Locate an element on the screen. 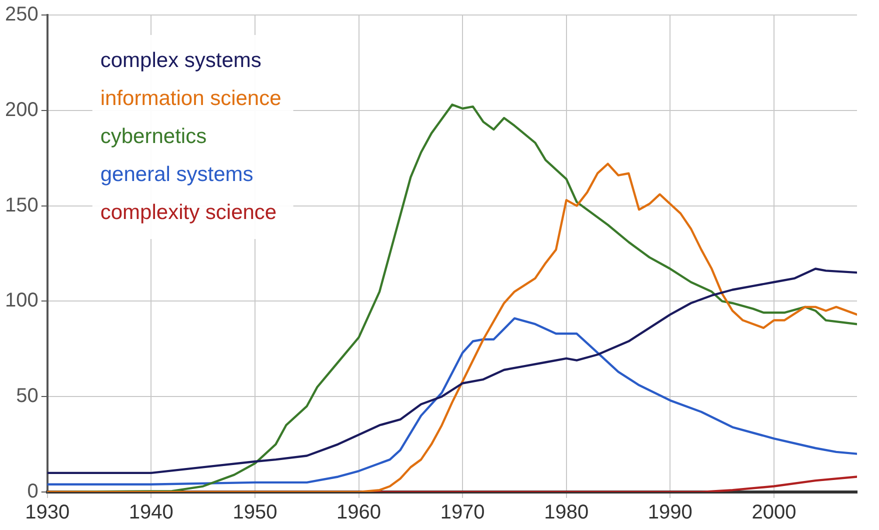 The image size is (879, 530). x-tick-label: 1950 is located at coordinates (255, 513).